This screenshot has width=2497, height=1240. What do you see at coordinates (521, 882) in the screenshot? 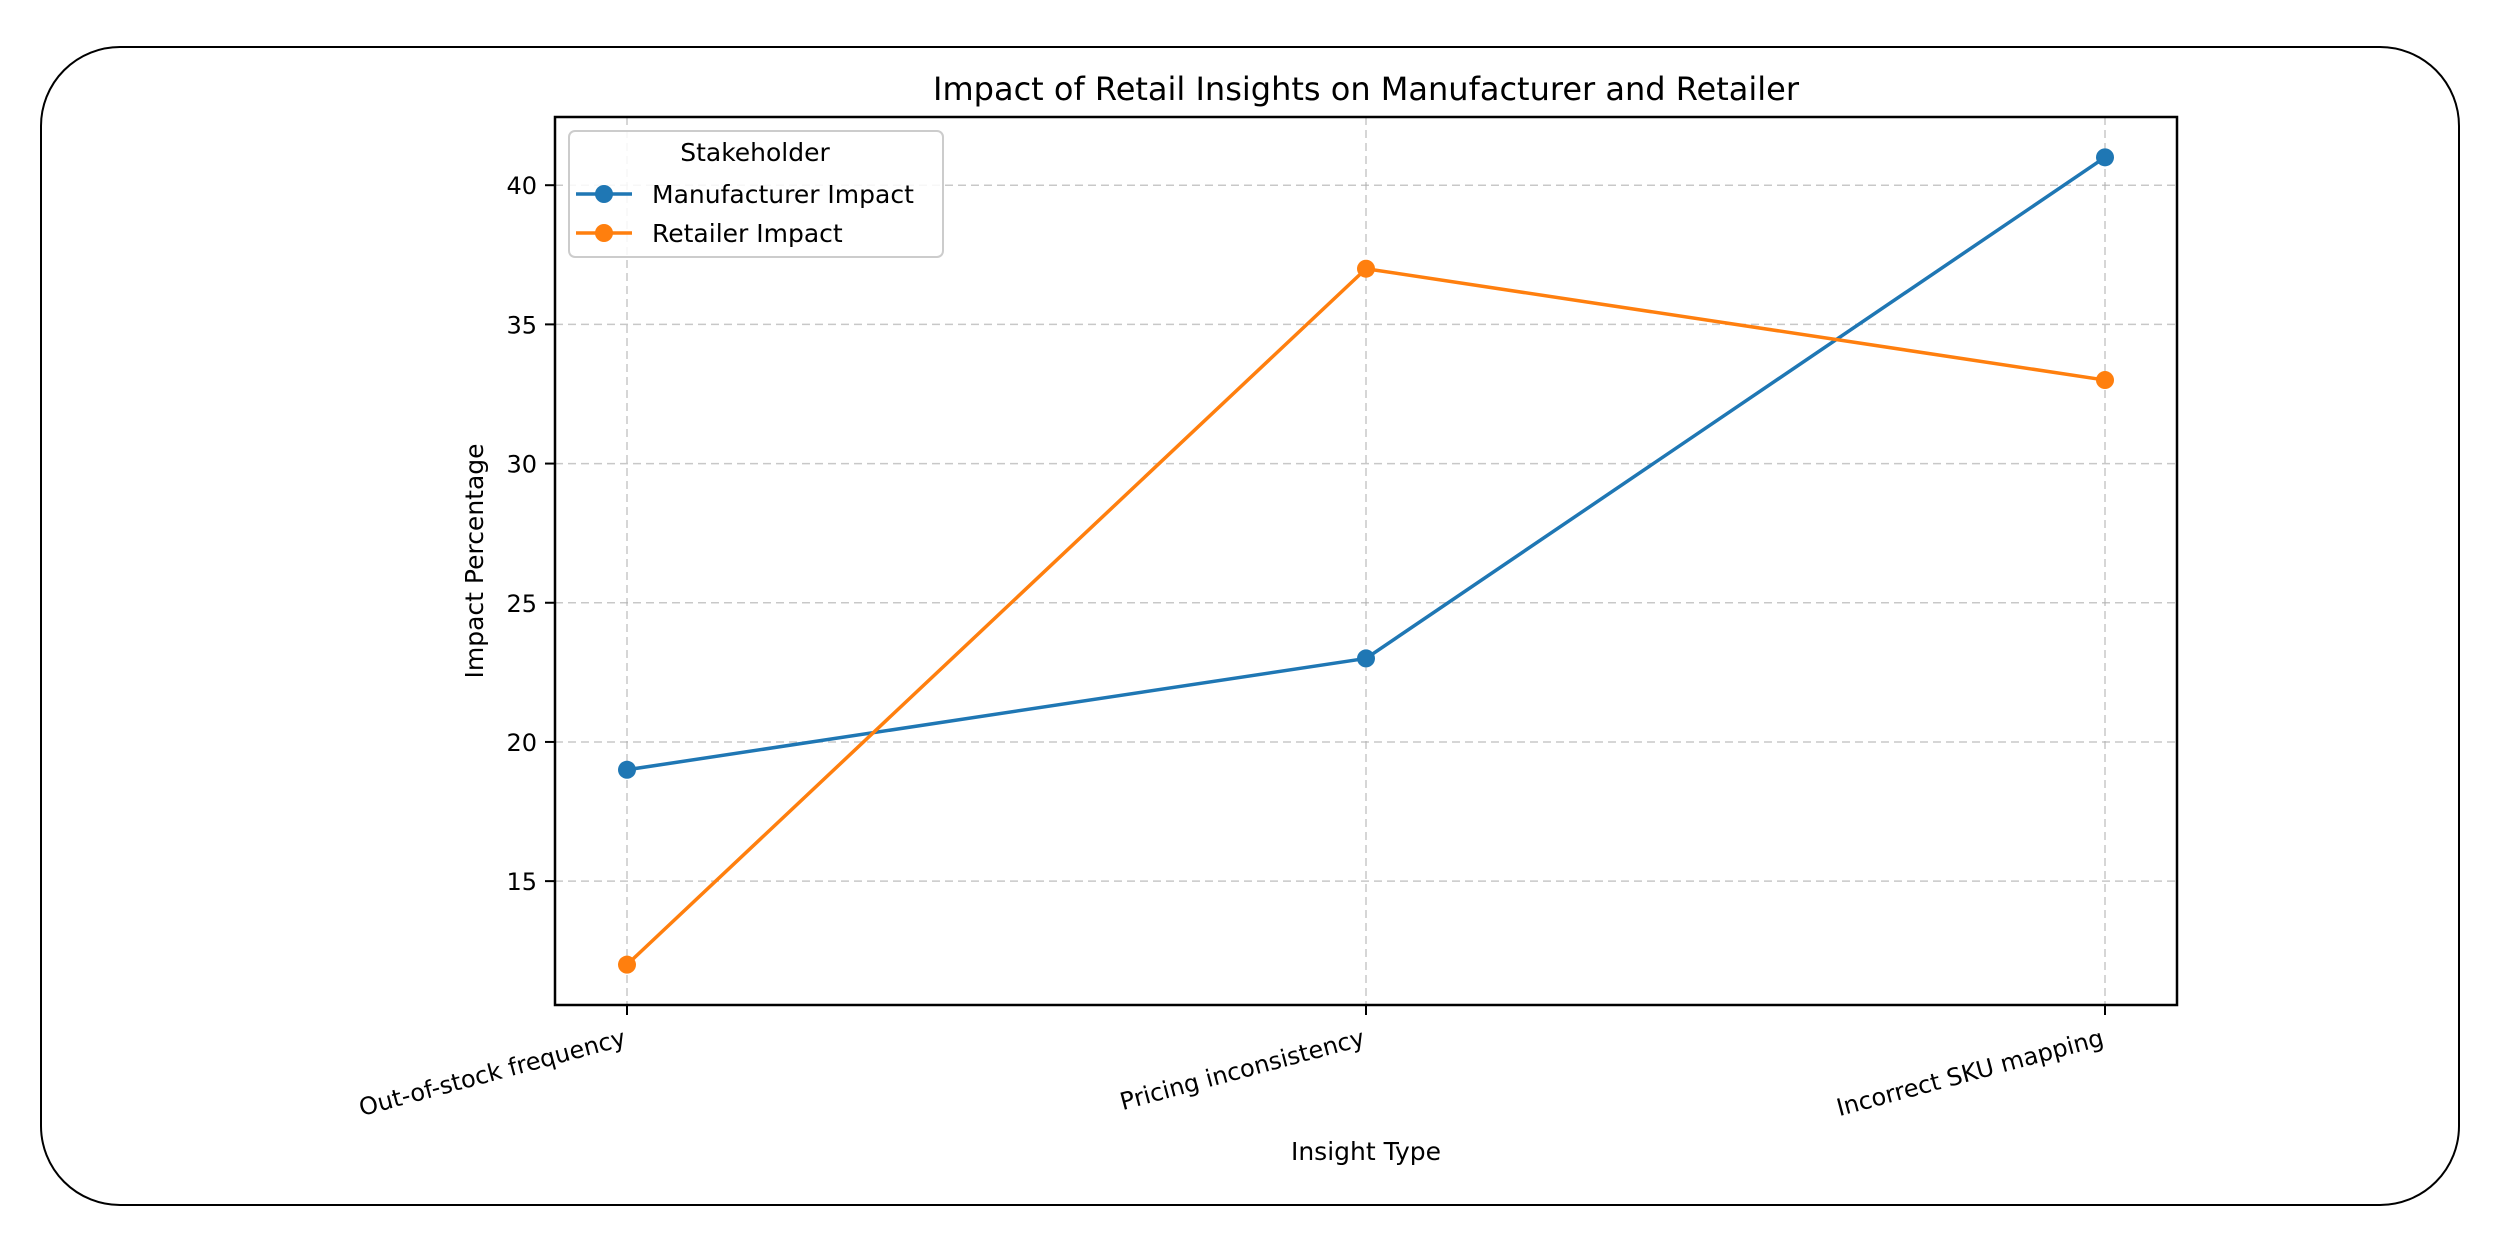
I see `y-tick-label: 15` at bounding box center [521, 882].